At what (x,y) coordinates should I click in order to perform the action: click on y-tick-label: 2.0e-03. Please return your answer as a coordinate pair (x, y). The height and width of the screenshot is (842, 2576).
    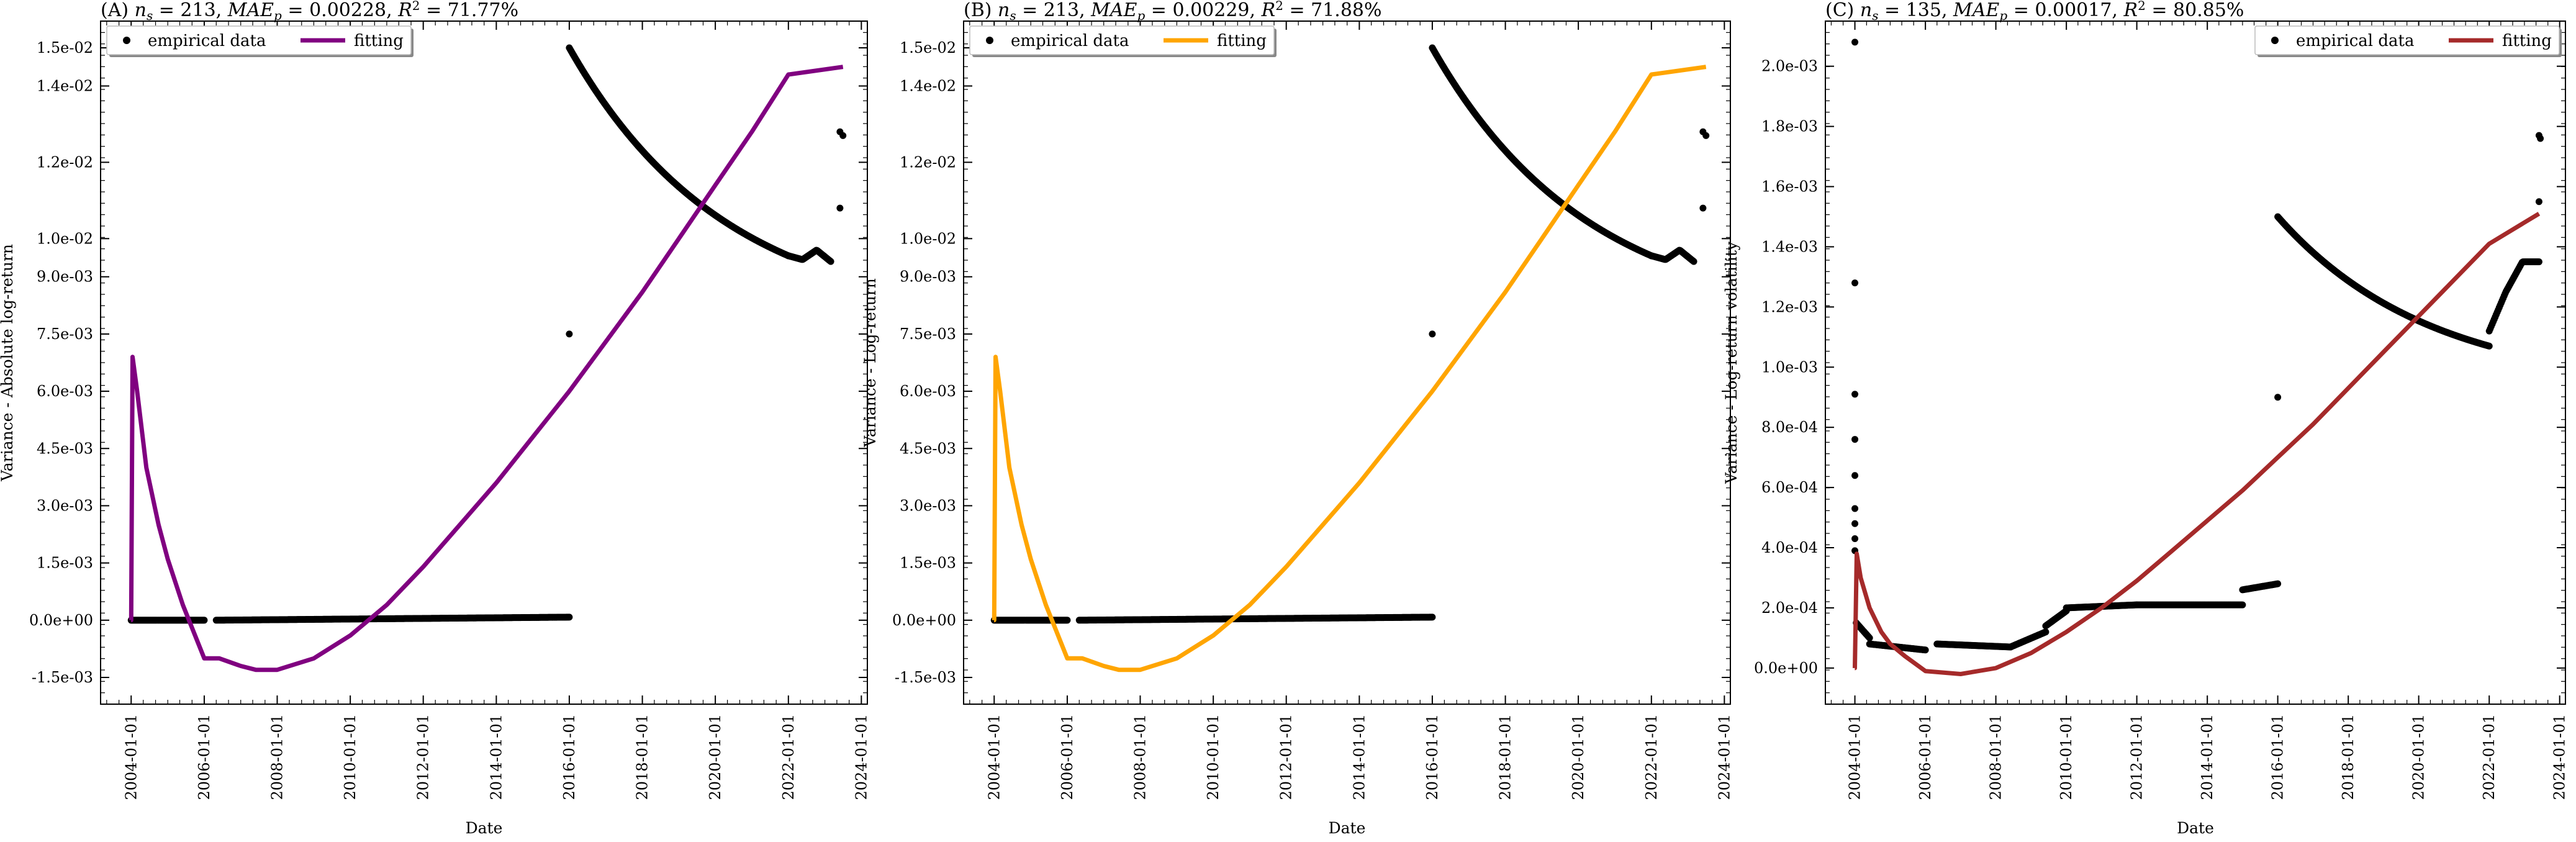
    Looking at the image, I should click on (1789, 66).